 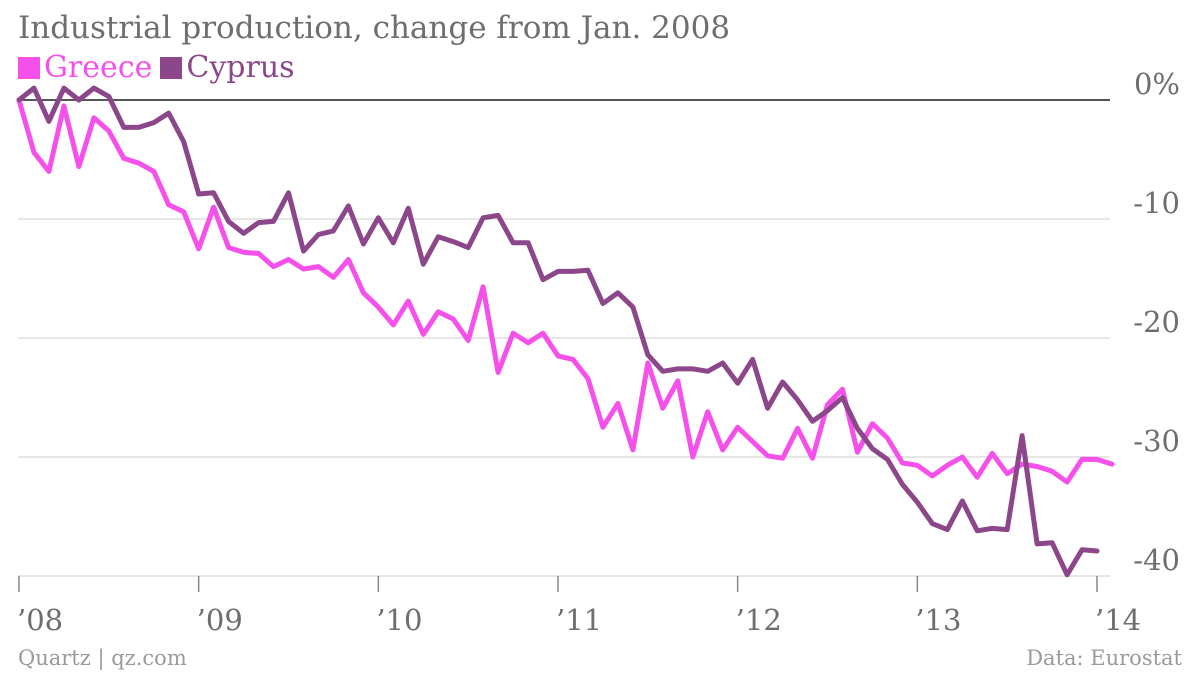 I want to click on legend-label-greece: Greece, so click(x=98, y=67).